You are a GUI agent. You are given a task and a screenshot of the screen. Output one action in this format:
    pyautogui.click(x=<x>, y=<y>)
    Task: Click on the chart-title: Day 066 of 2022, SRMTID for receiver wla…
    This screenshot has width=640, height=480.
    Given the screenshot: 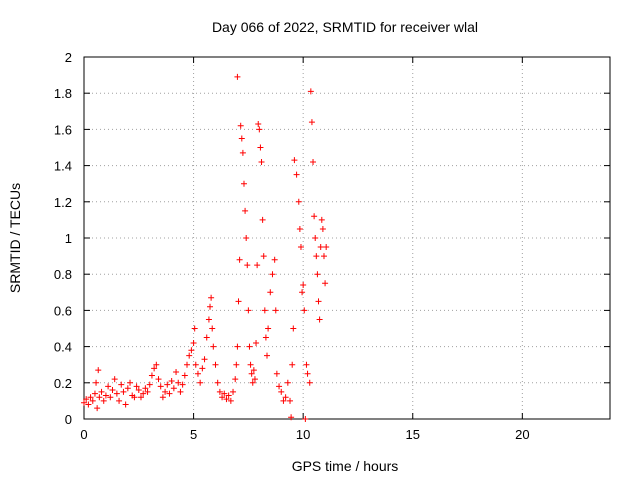 What is the action you would take?
    pyautogui.click(x=345, y=27)
    